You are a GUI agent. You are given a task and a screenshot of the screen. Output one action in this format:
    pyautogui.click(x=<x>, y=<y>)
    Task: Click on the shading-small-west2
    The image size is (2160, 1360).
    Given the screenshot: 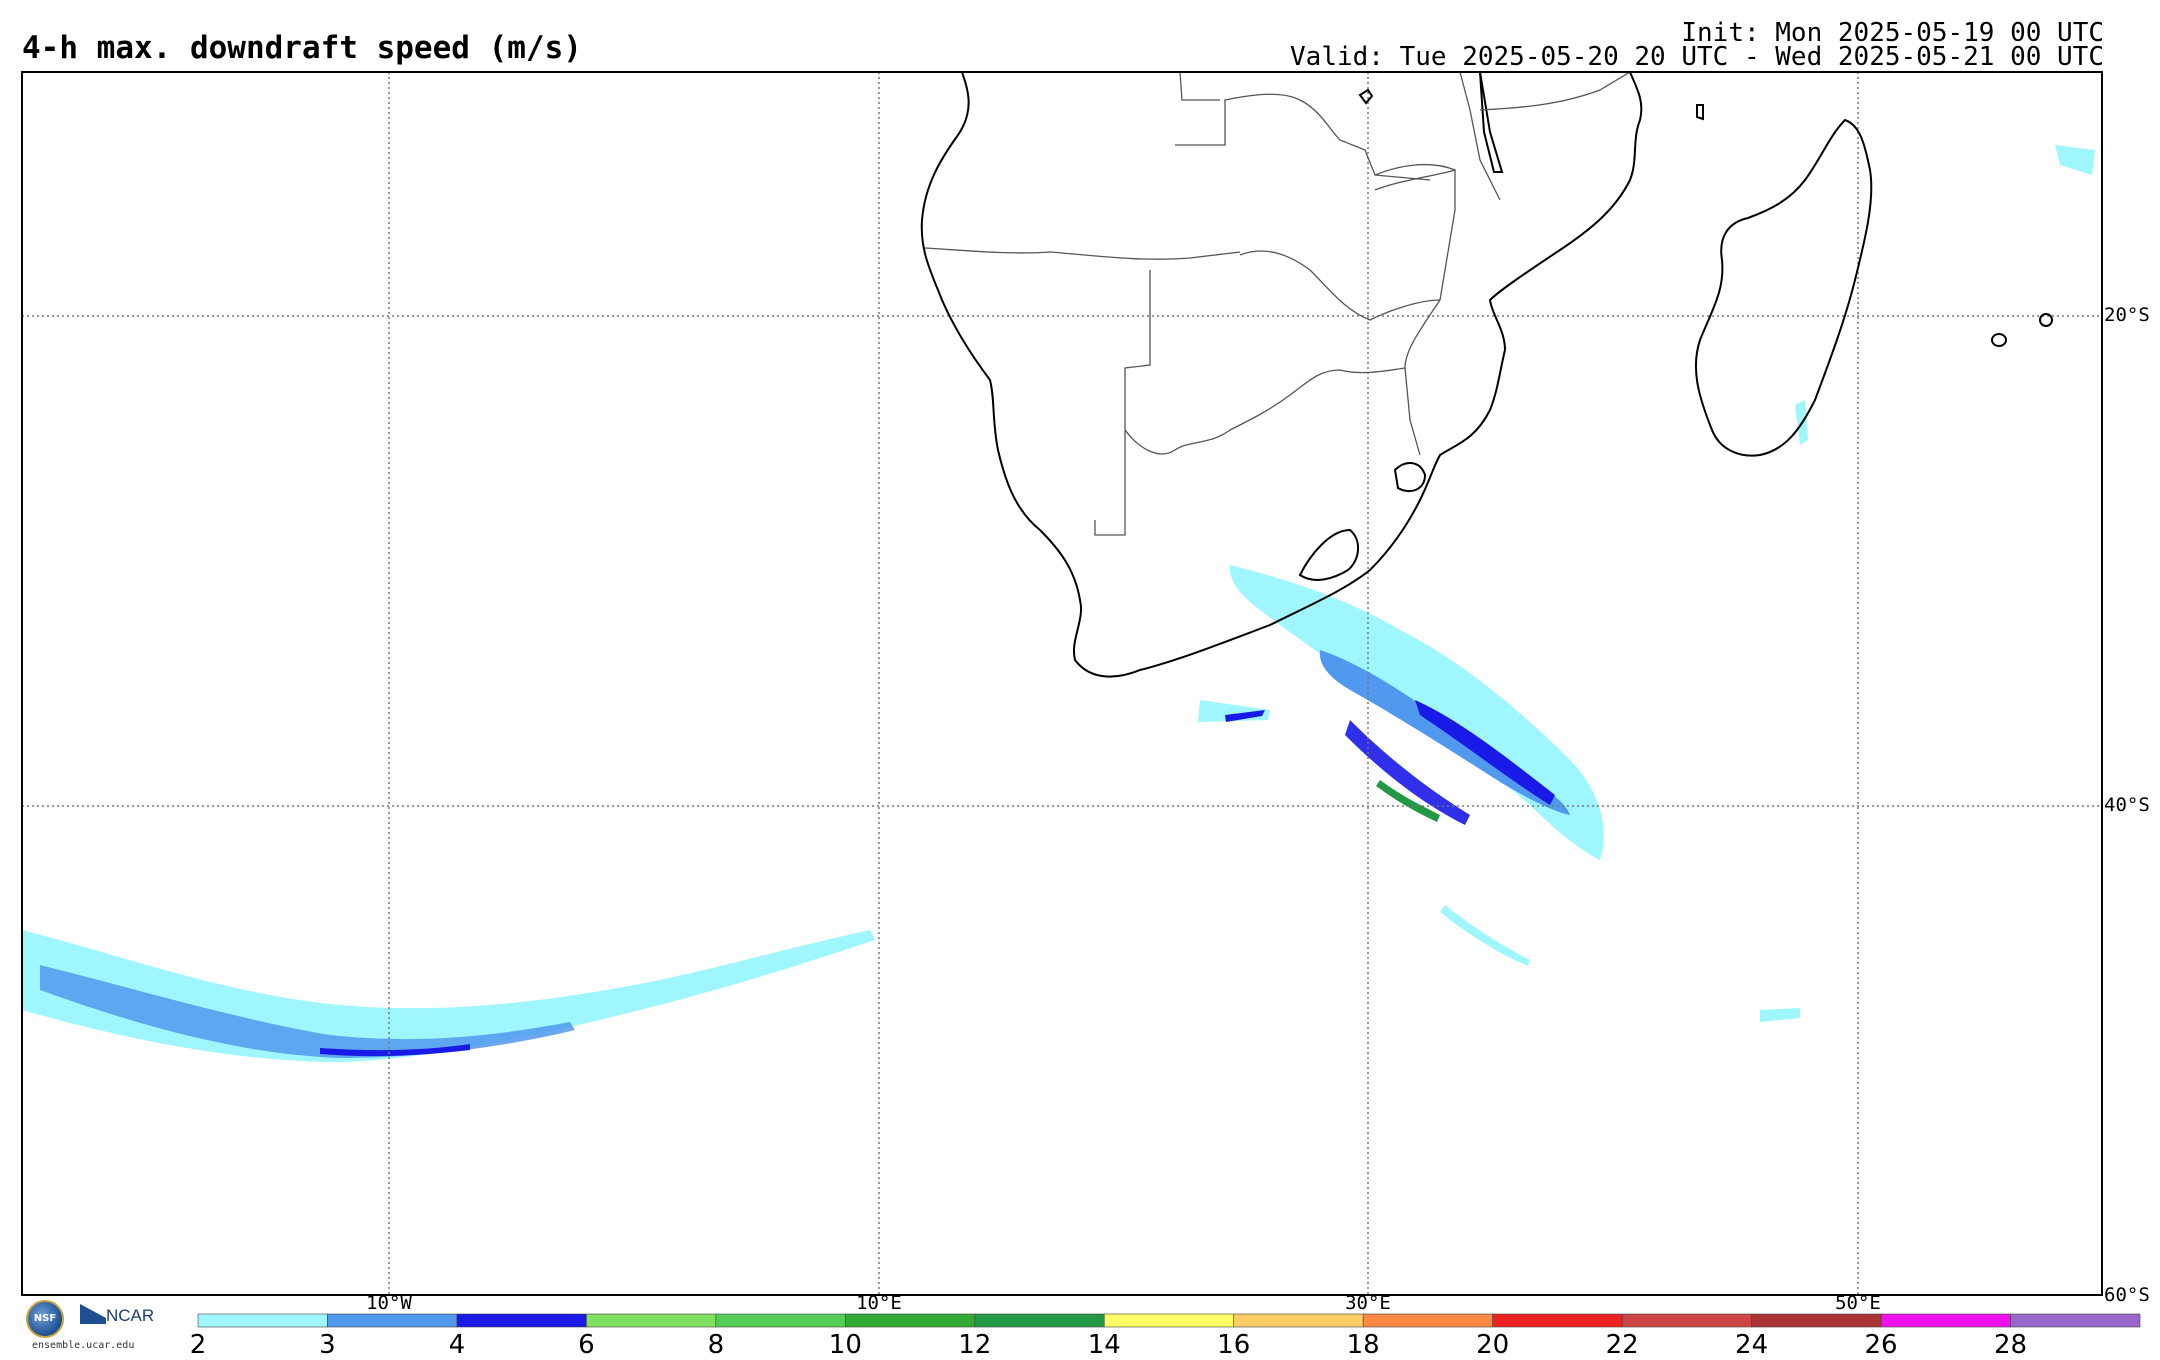 What is the action you would take?
    pyautogui.click(x=1245, y=716)
    